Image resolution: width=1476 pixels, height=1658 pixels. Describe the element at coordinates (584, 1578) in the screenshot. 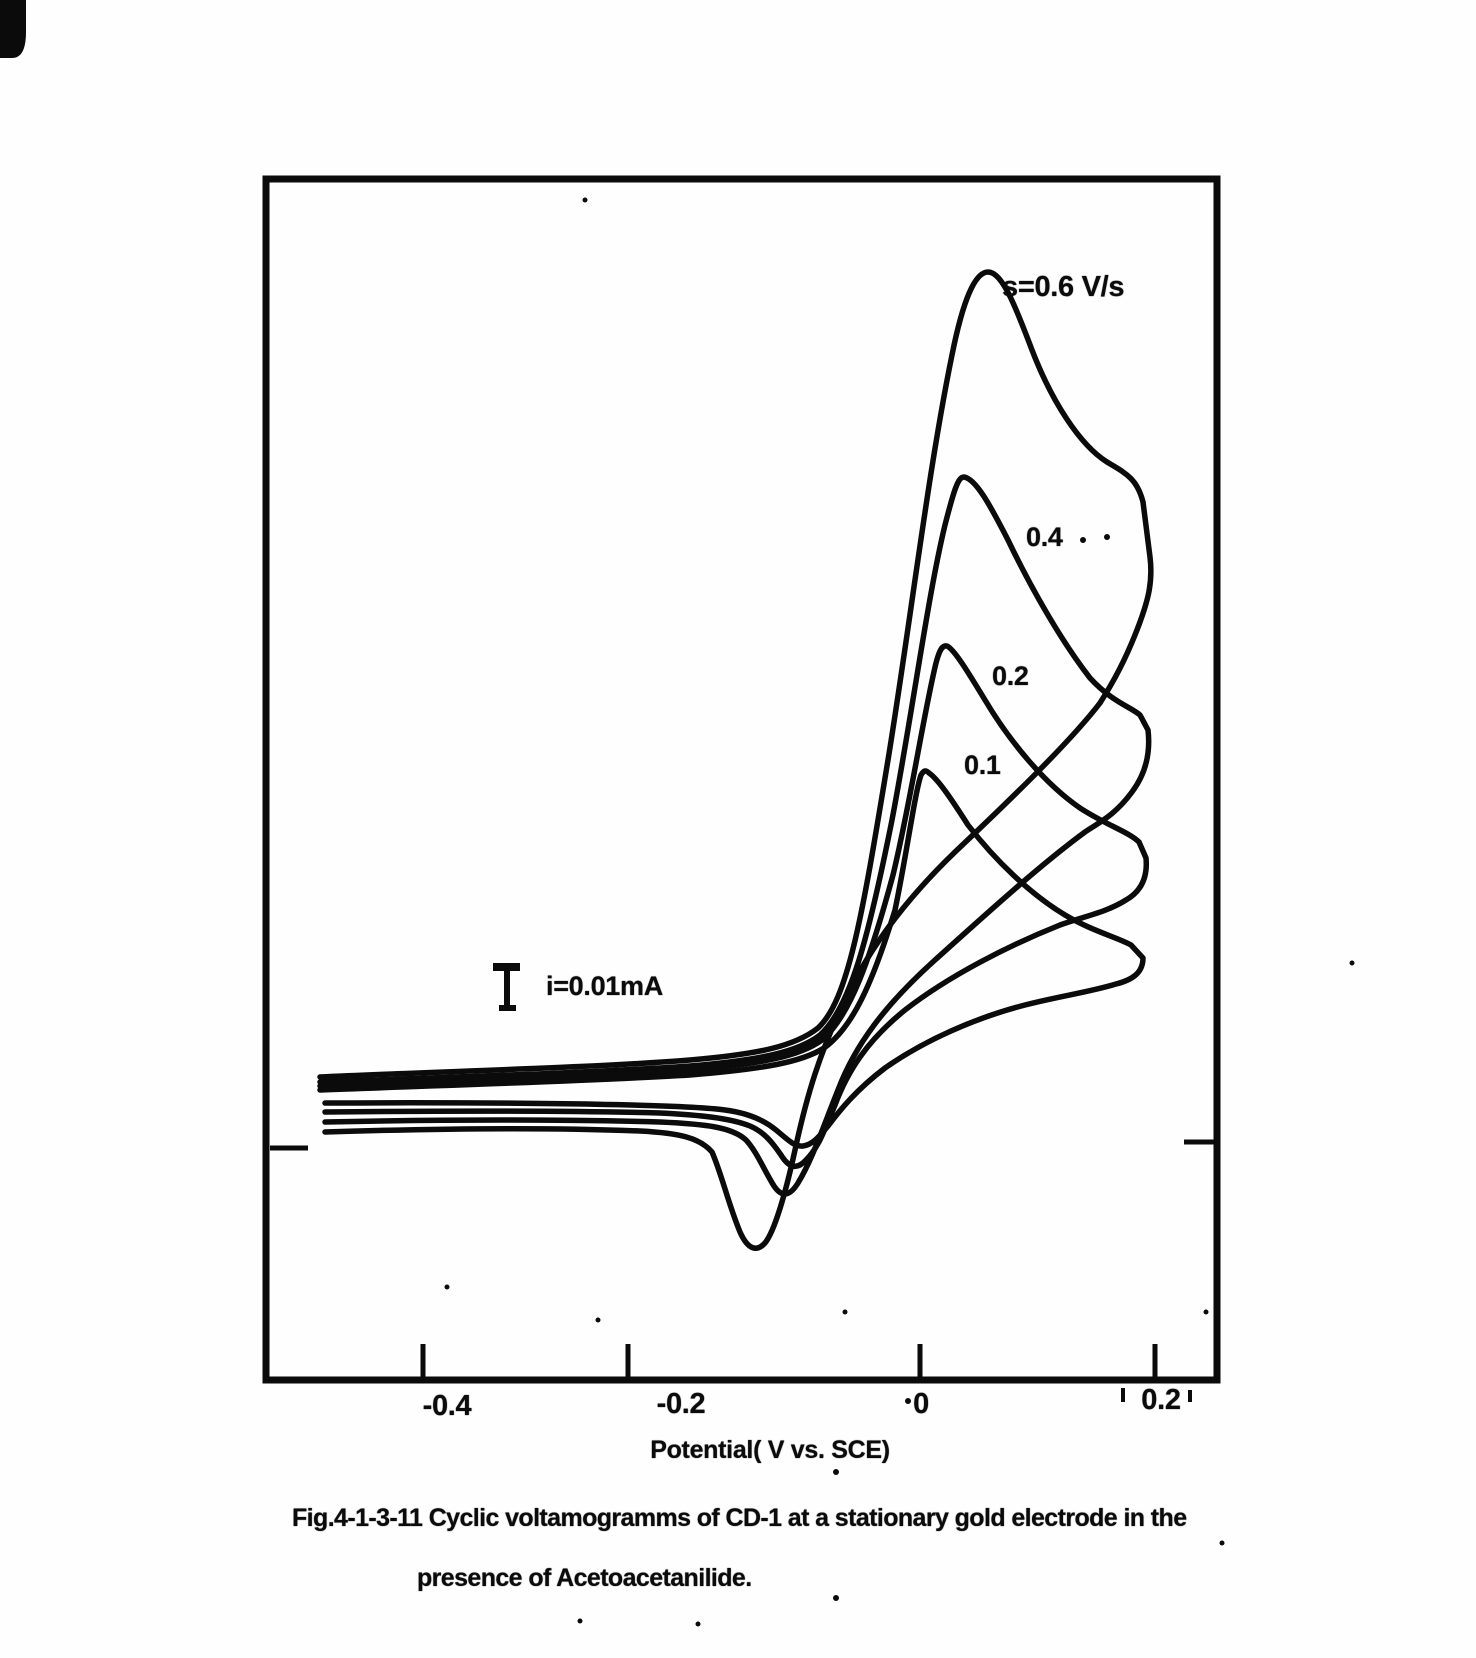

I see `figure-caption-line2: presence of Acetoacetanilide.` at that location.